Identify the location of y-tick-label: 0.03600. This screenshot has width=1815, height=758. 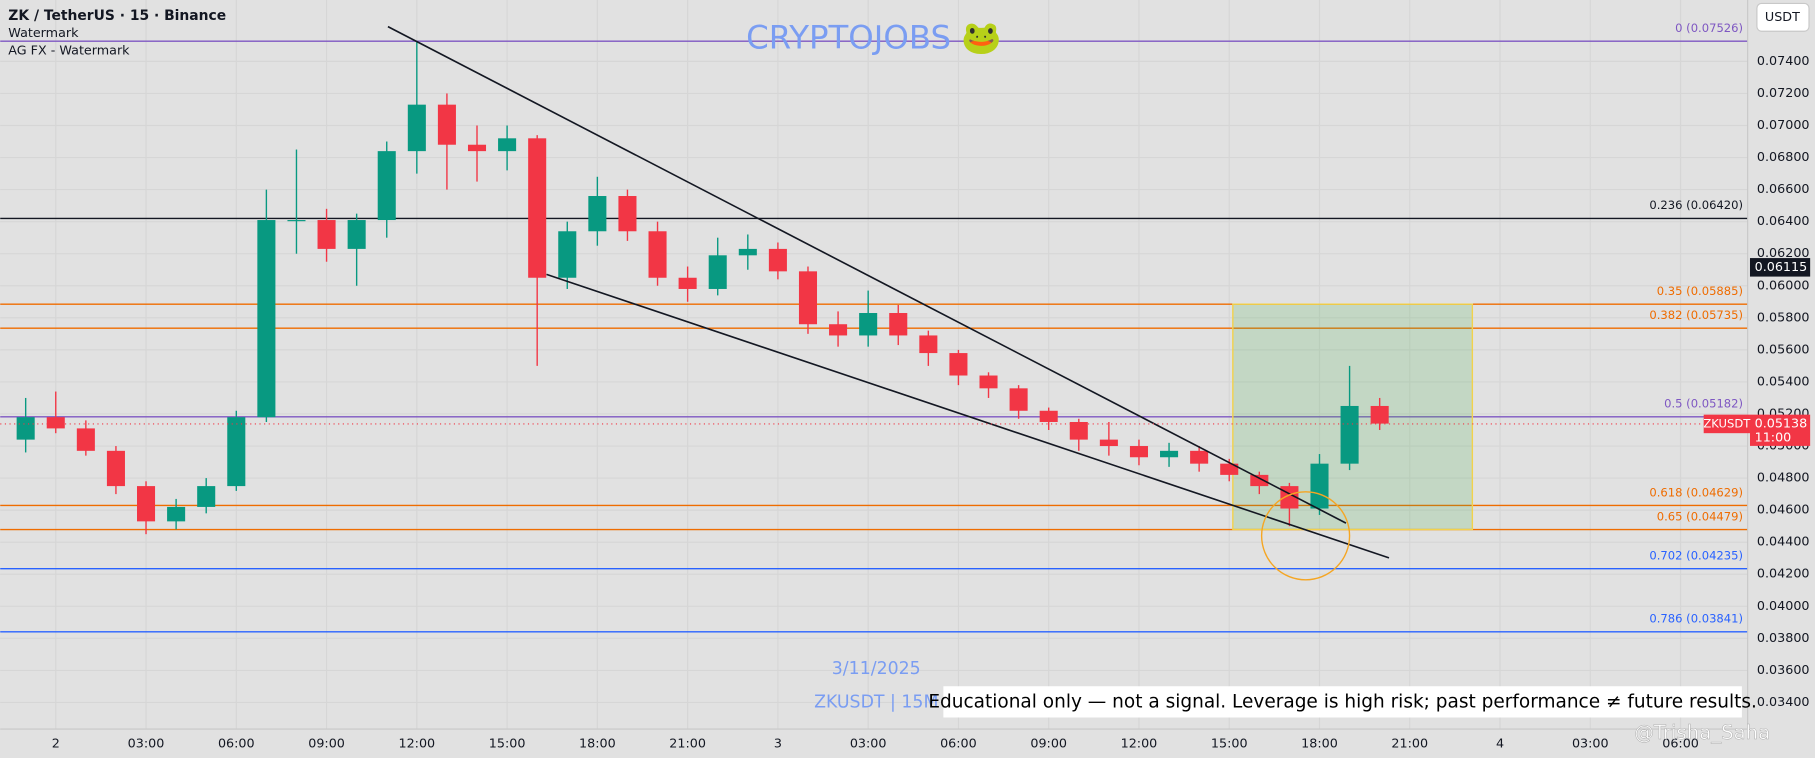
(1783, 669).